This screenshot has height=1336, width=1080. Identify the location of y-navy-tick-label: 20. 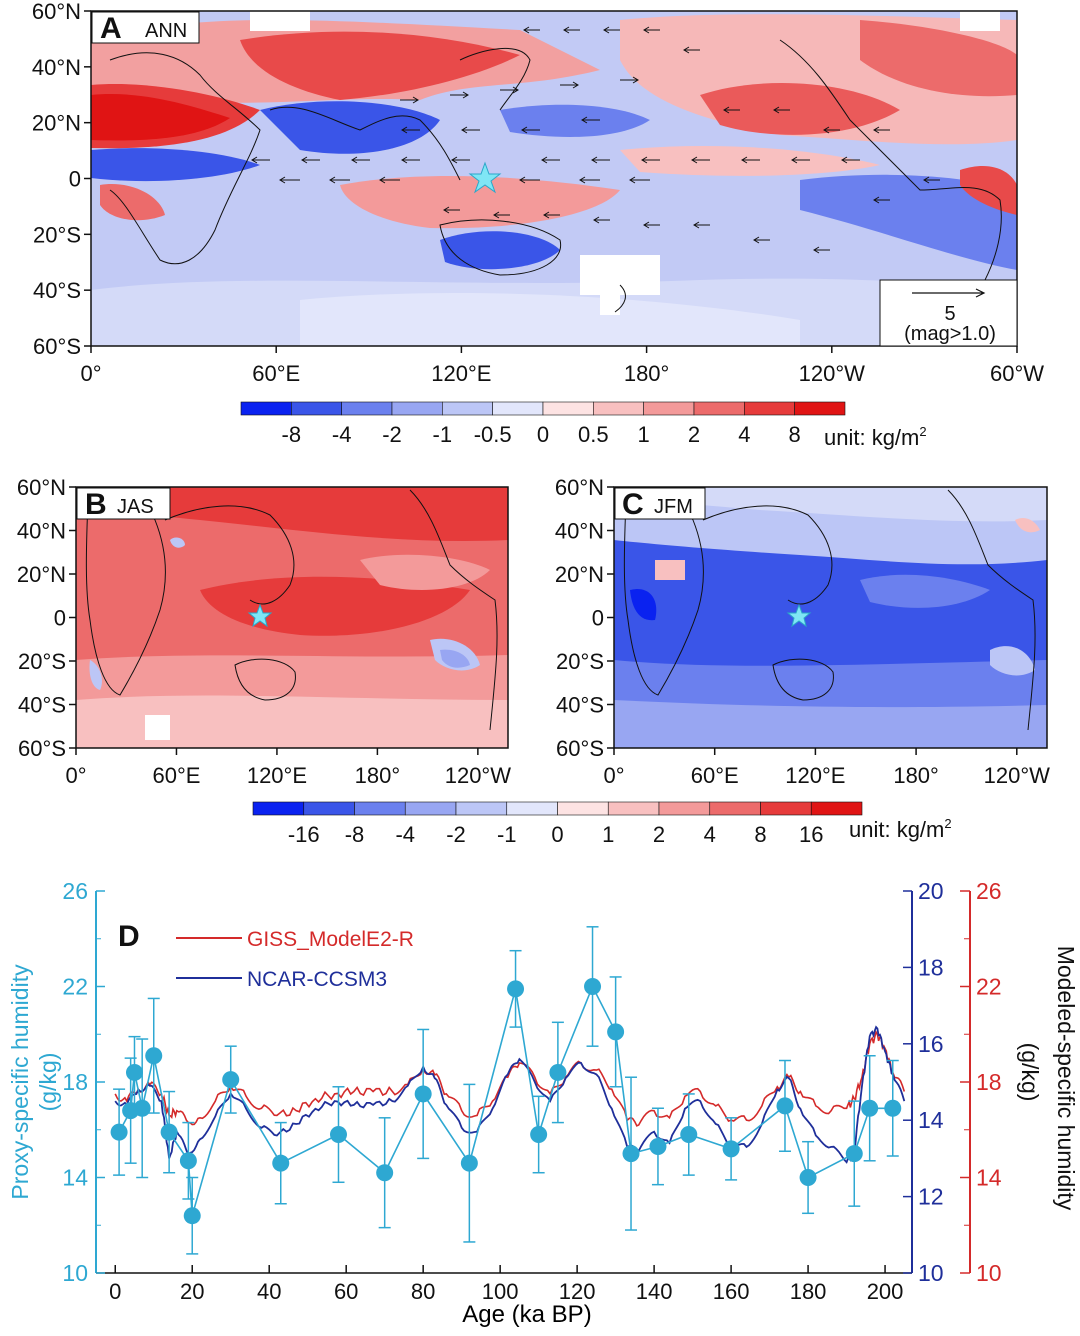
(931, 891).